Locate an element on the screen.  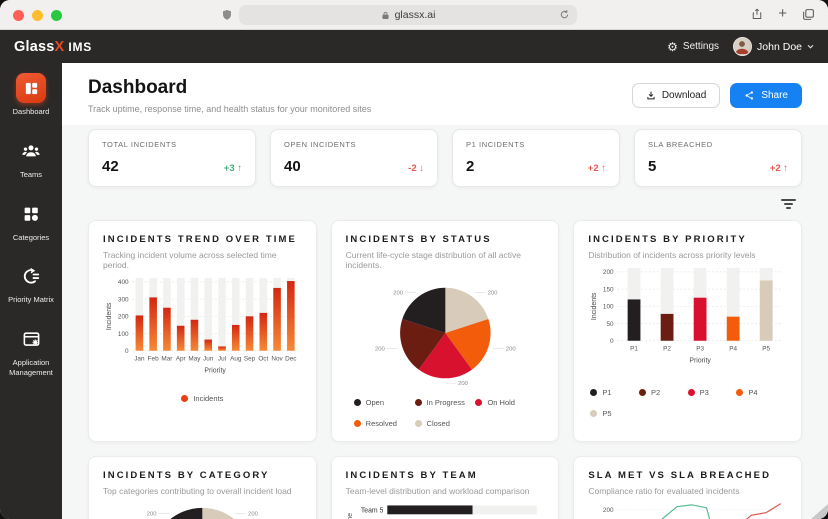
svg-text: 50 is located at coordinates (611, 324).